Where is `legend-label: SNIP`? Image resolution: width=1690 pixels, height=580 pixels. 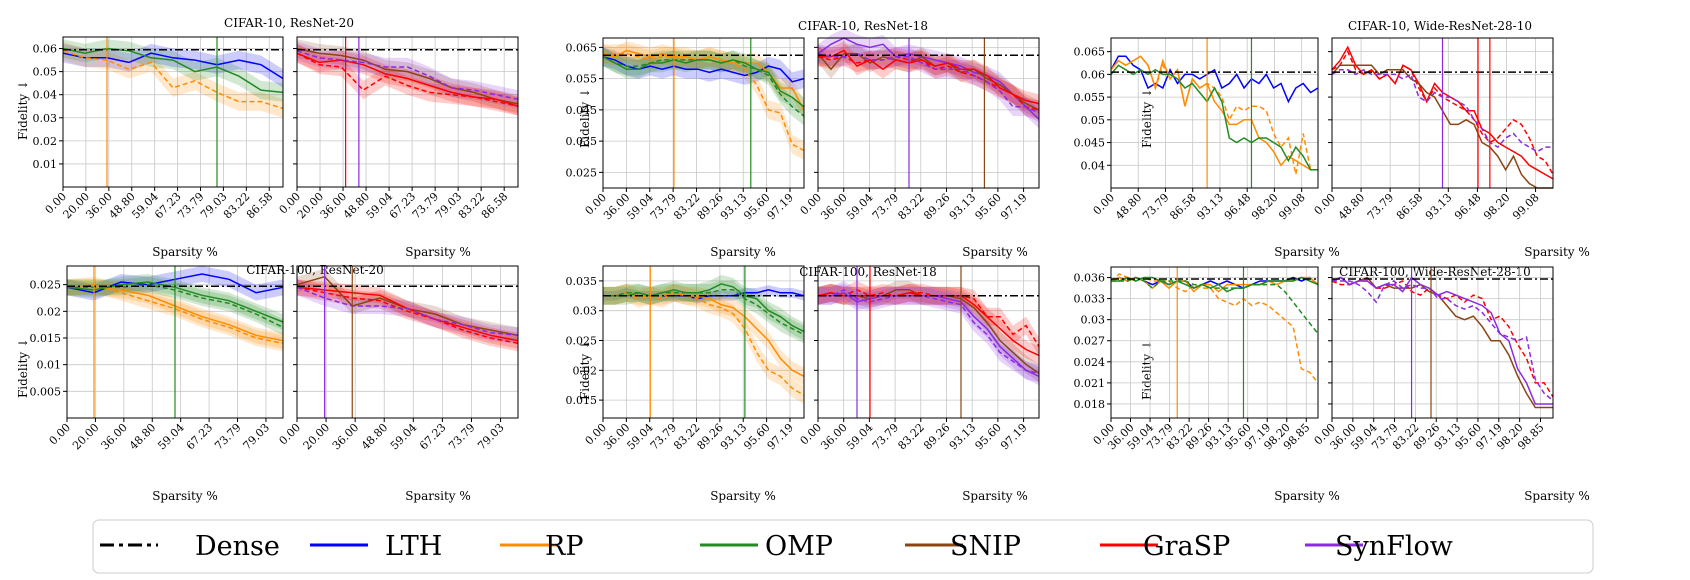
legend-label: SNIP is located at coordinates (985, 546).